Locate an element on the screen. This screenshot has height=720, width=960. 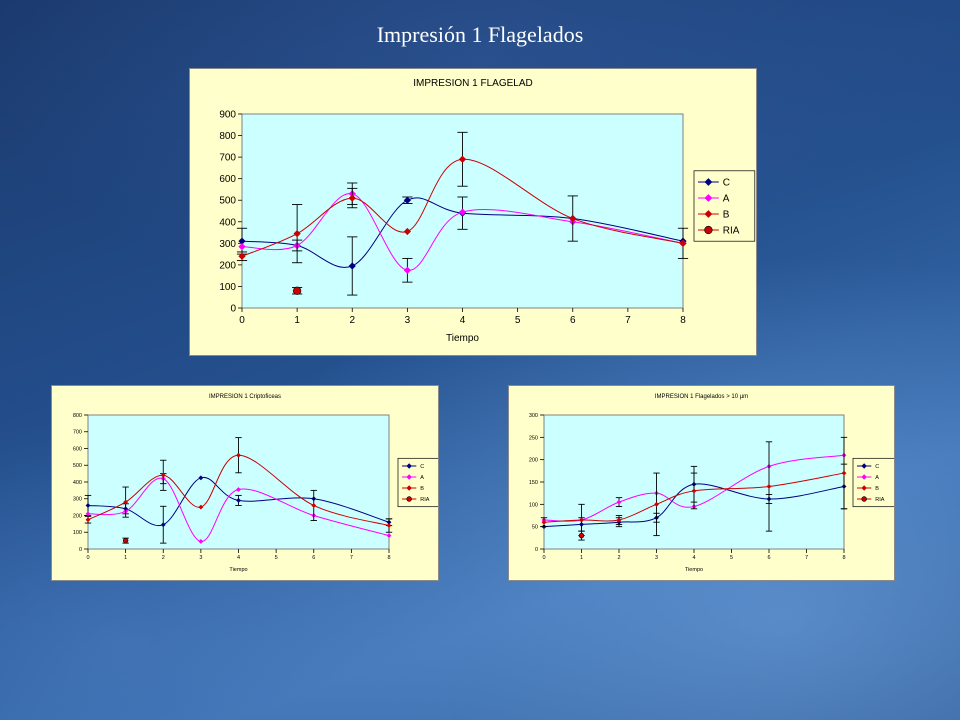
chart-flag10-xtick-label: 1 is located at coordinates (581, 558).